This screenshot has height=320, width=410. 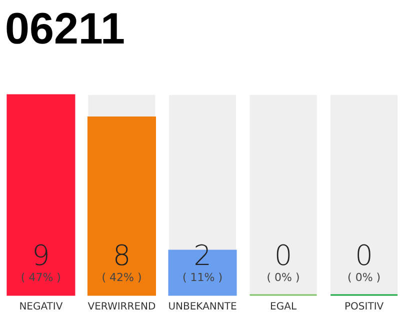 What do you see at coordinates (203, 255) in the screenshot?
I see `data-label: 2` at bounding box center [203, 255].